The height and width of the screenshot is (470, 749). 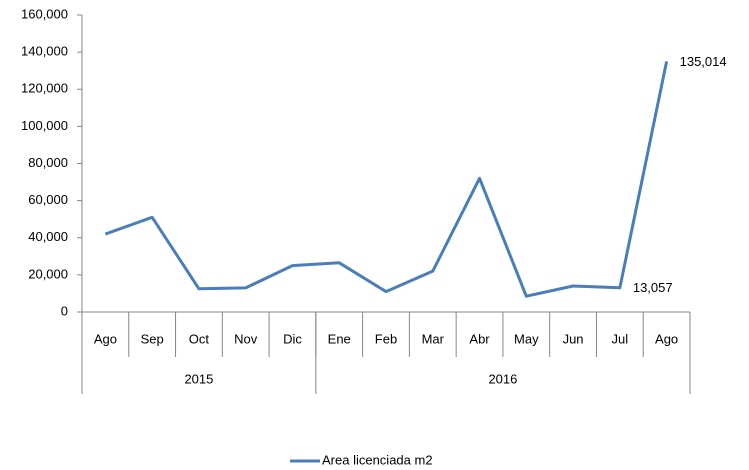 What do you see at coordinates (64, 310) in the screenshot?
I see `y-tick-label: 0` at bounding box center [64, 310].